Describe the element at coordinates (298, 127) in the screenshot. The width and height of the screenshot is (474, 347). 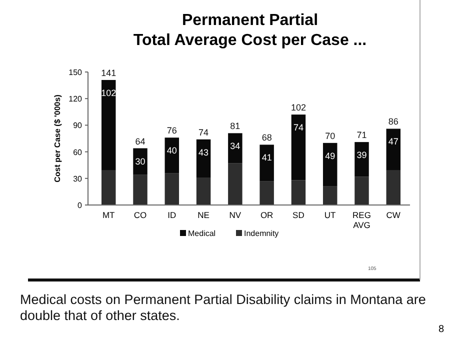
I see `data-label: 74` at that location.